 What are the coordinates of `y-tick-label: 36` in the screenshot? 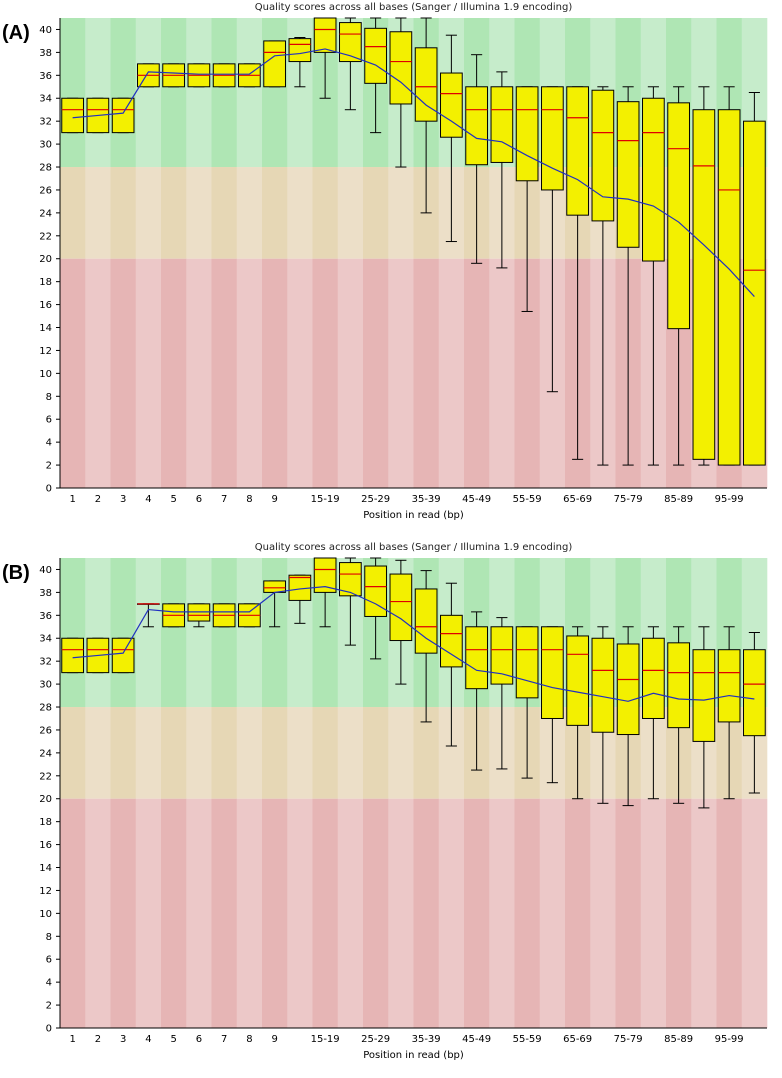 It's located at (45, 76).